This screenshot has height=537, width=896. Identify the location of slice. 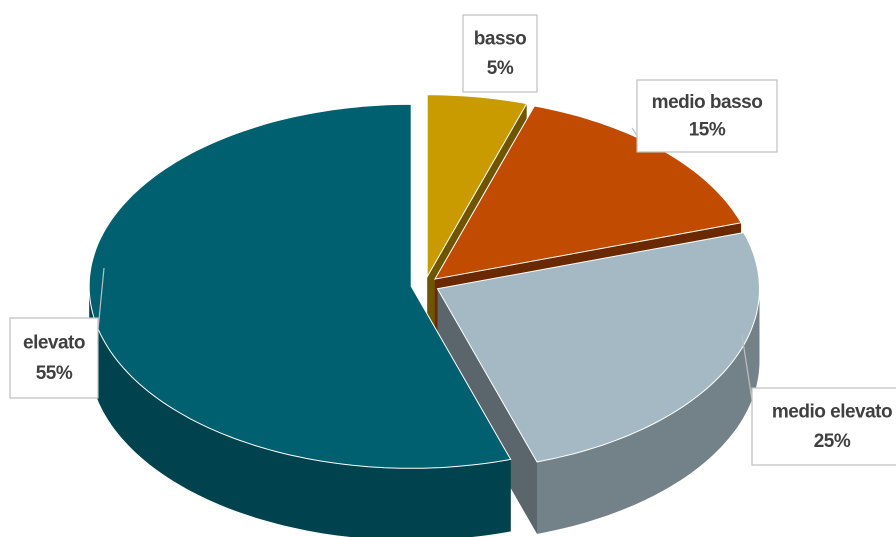
(477, 186).